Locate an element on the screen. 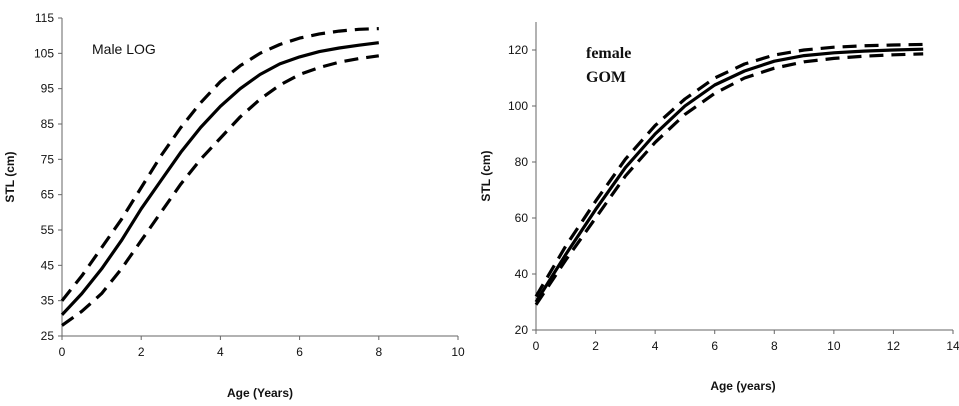 This screenshot has width=959, height=406. y-tick-label: 120 is located at coordinates (518, 50).